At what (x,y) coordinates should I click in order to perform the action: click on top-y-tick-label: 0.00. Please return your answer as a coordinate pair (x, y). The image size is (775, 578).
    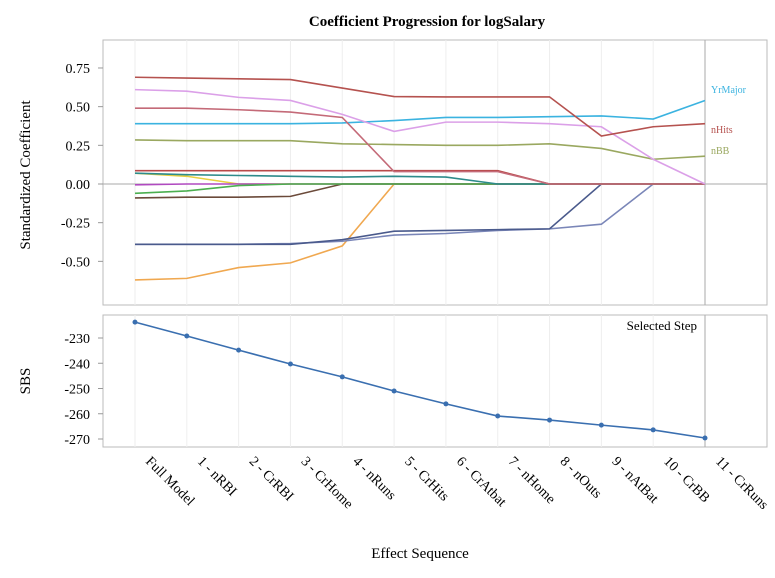
    Looking at the image, I should click on (78, 185).